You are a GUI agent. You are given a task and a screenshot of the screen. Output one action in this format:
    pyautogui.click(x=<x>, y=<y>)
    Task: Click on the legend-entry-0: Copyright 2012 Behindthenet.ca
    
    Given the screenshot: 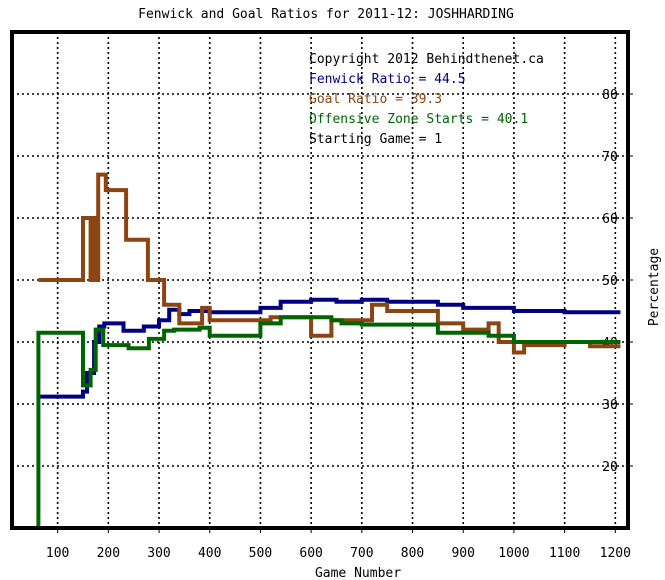 What is the action you would take?
    pyautogui.click(x=426, y=59)
    